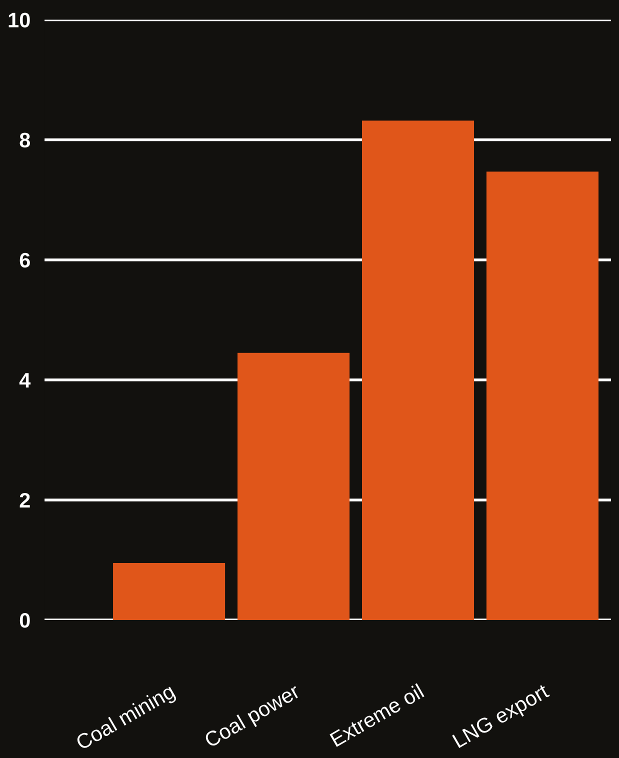  What do you see at coordinates (25, 620) in the screenshot?
I see `y-tick-label: 0` at bounding box center [25, 620].